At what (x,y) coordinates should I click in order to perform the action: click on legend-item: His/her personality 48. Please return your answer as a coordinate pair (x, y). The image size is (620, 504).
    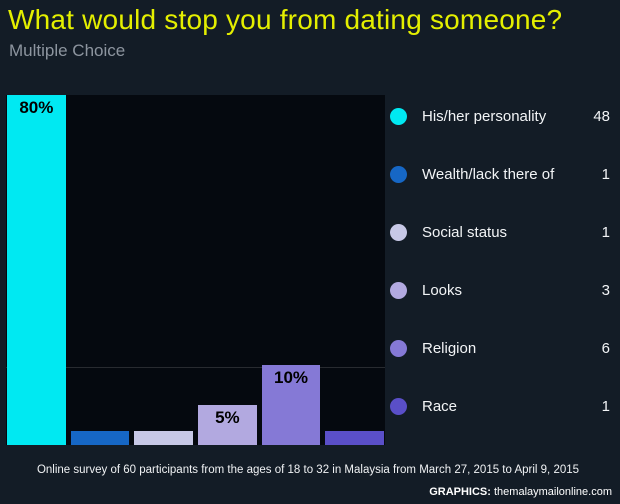
    Looking at the image, I should click on (500, 116).